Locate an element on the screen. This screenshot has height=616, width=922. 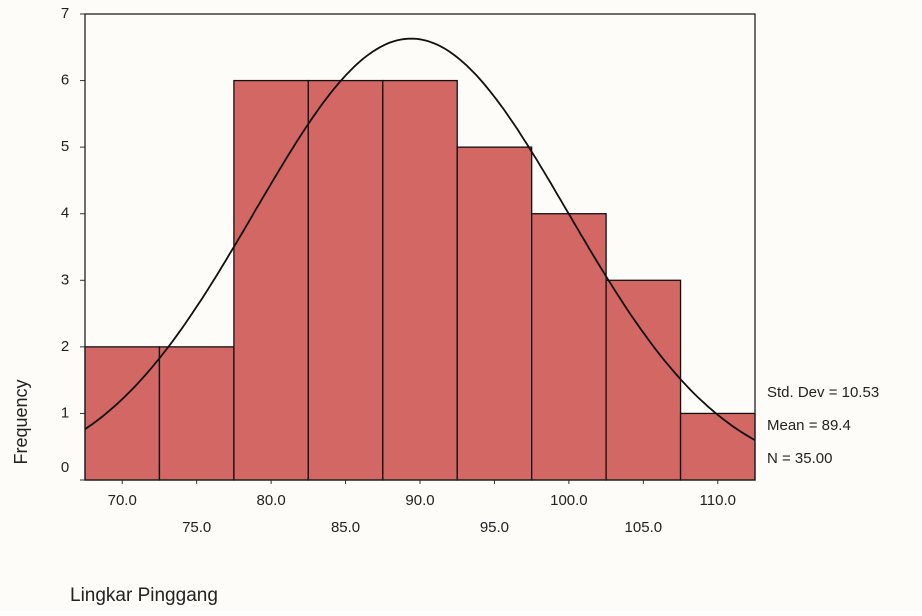
stat-n: N = 35.00 is located at coordinates (799, 458).